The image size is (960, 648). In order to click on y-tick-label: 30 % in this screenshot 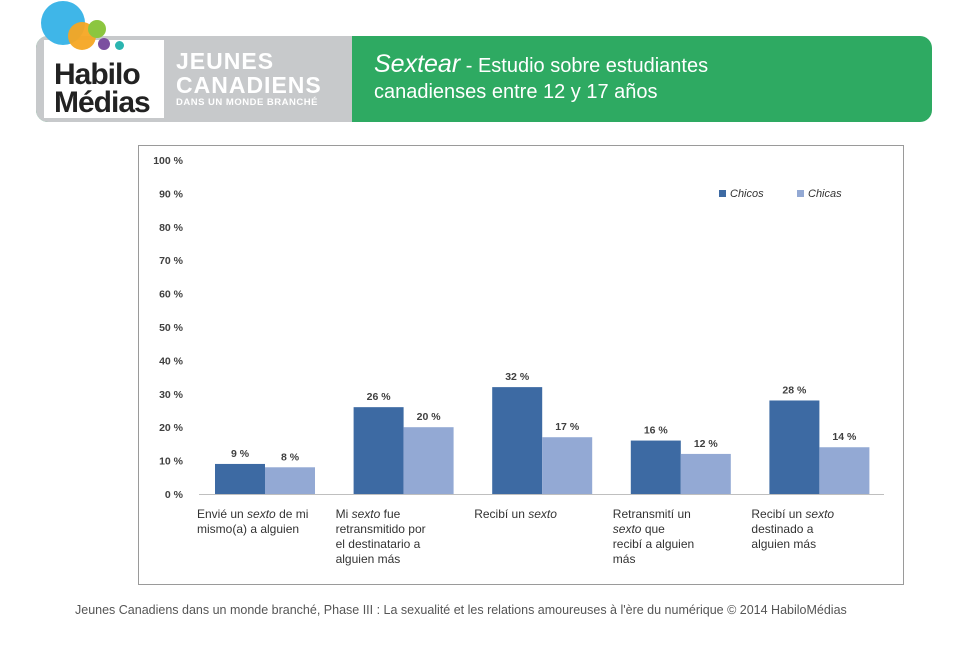, I will do `click(171, 395)`.